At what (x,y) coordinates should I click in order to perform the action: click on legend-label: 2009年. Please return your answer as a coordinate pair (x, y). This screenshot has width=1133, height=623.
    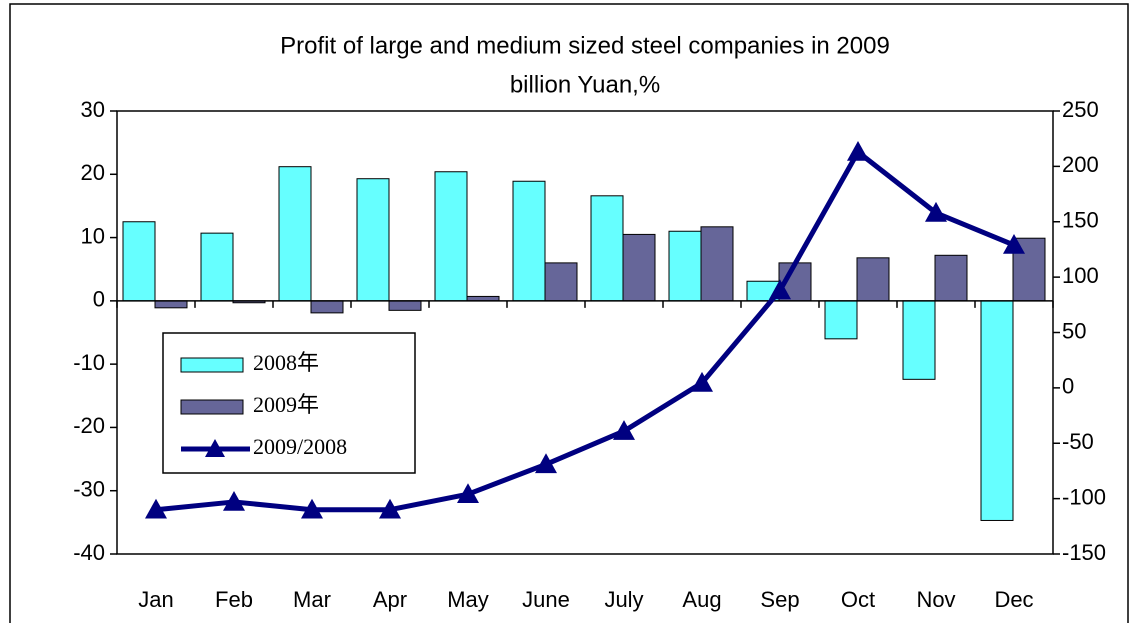
    Looking at the image, I should click on (286, 404).